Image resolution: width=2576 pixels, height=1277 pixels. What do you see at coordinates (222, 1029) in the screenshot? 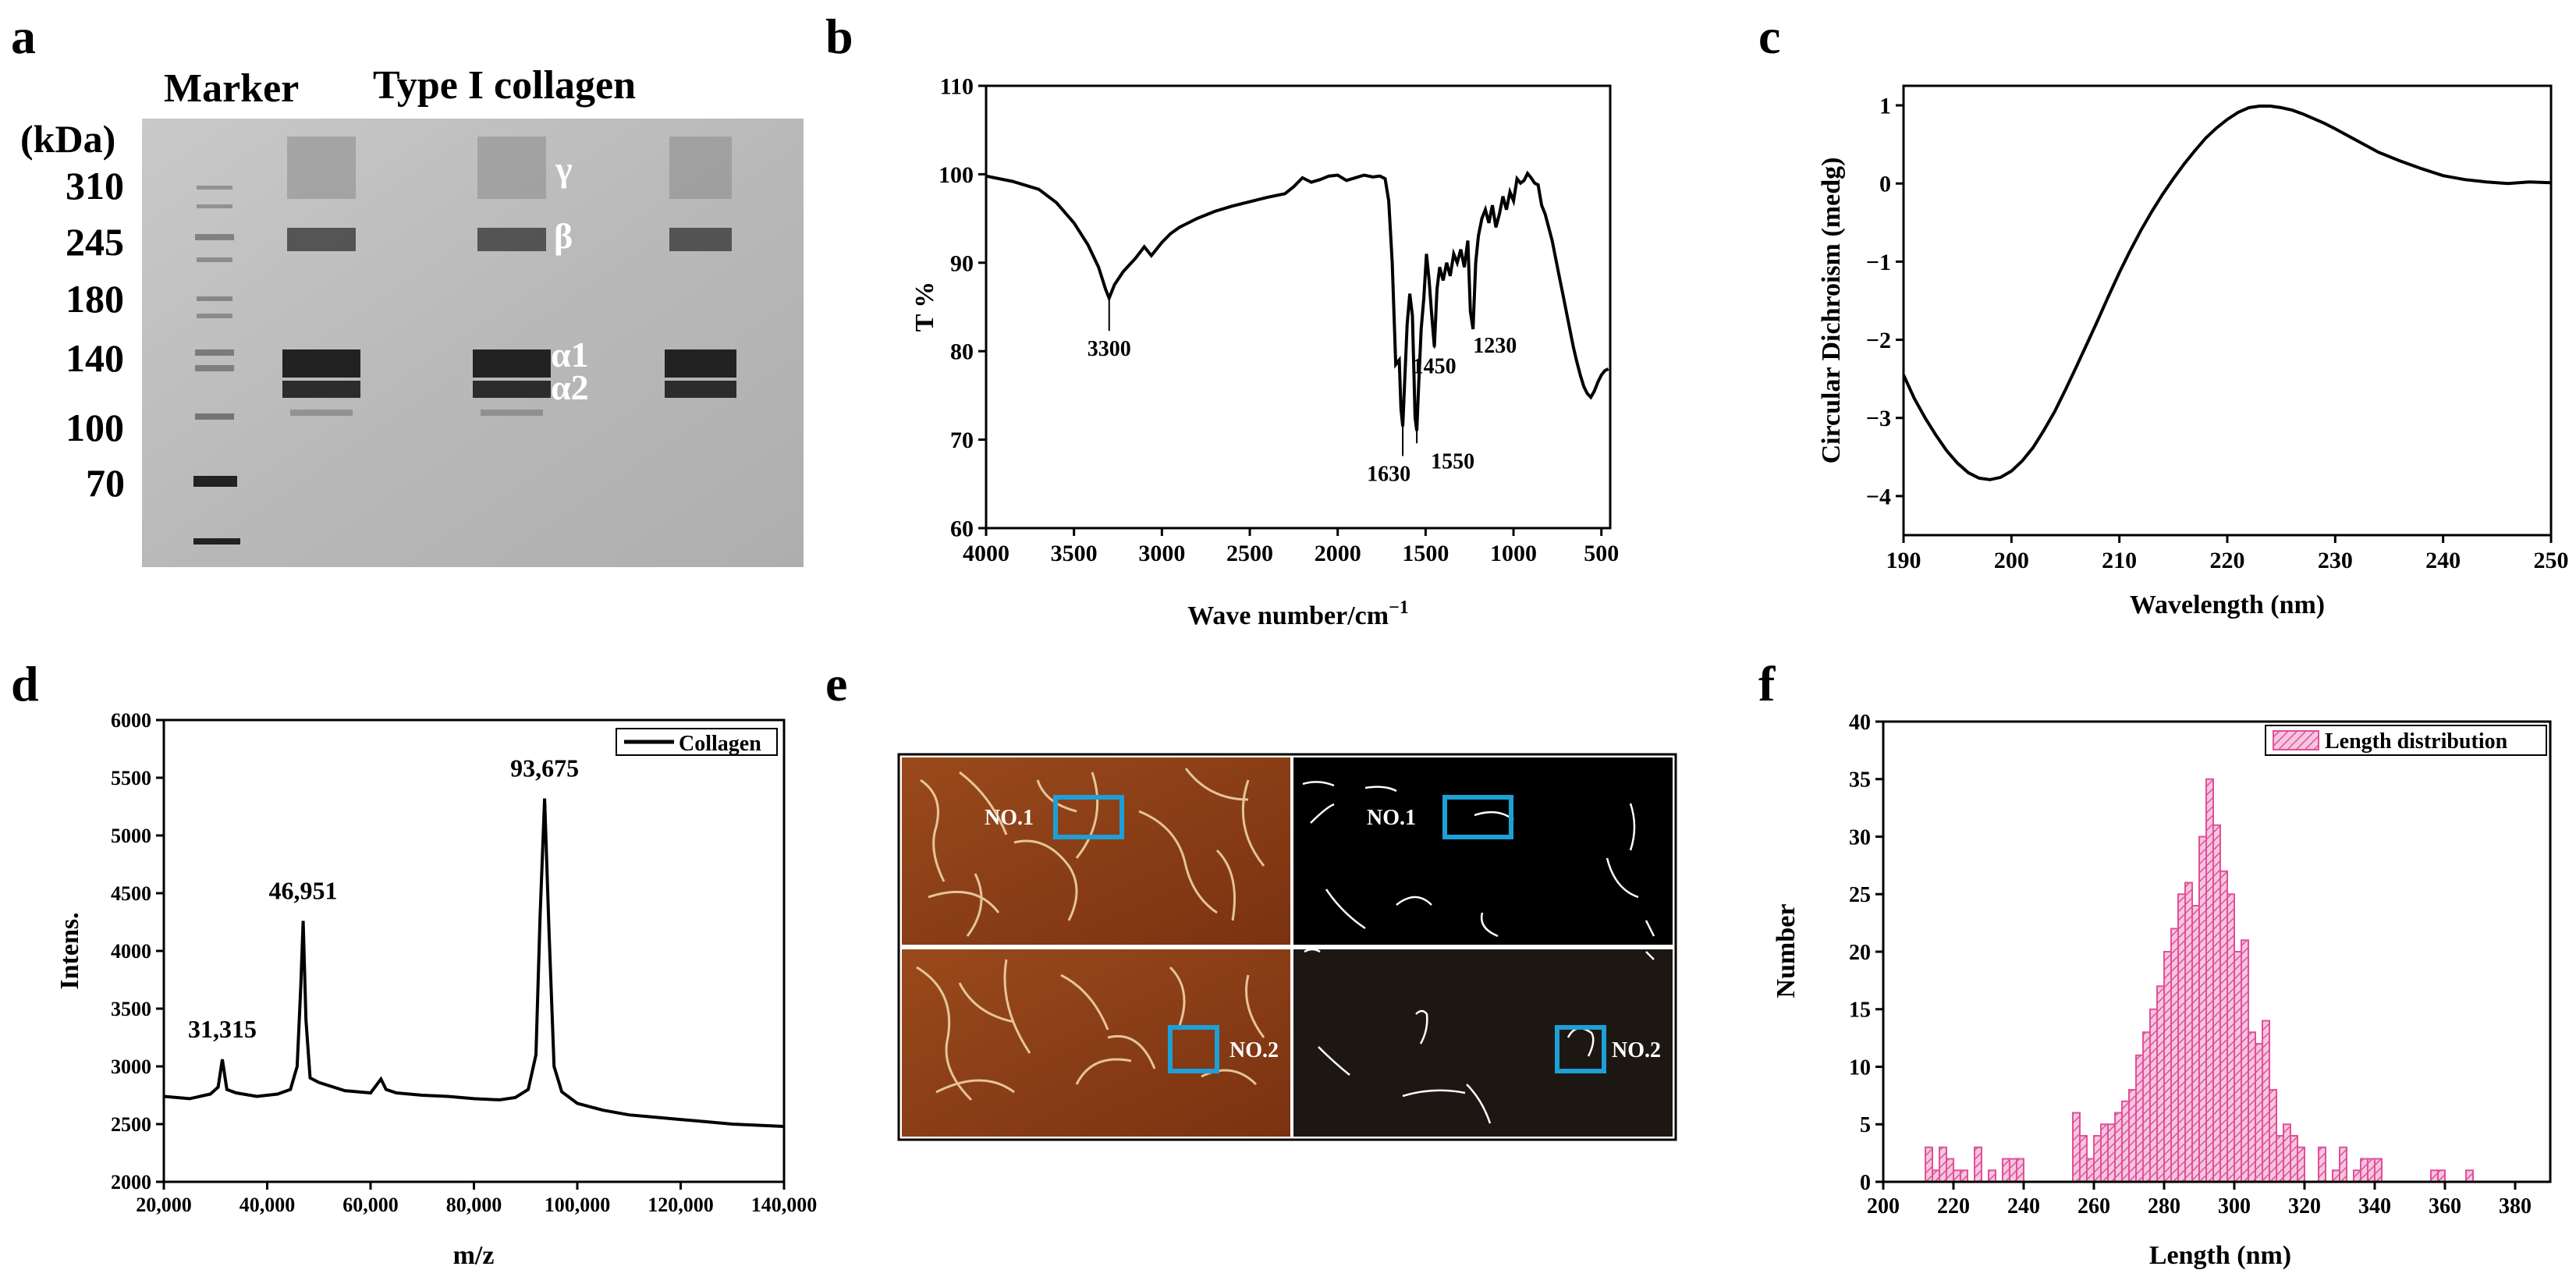
I see `peak-label: 31,315` at bounding box center [222, 1029].